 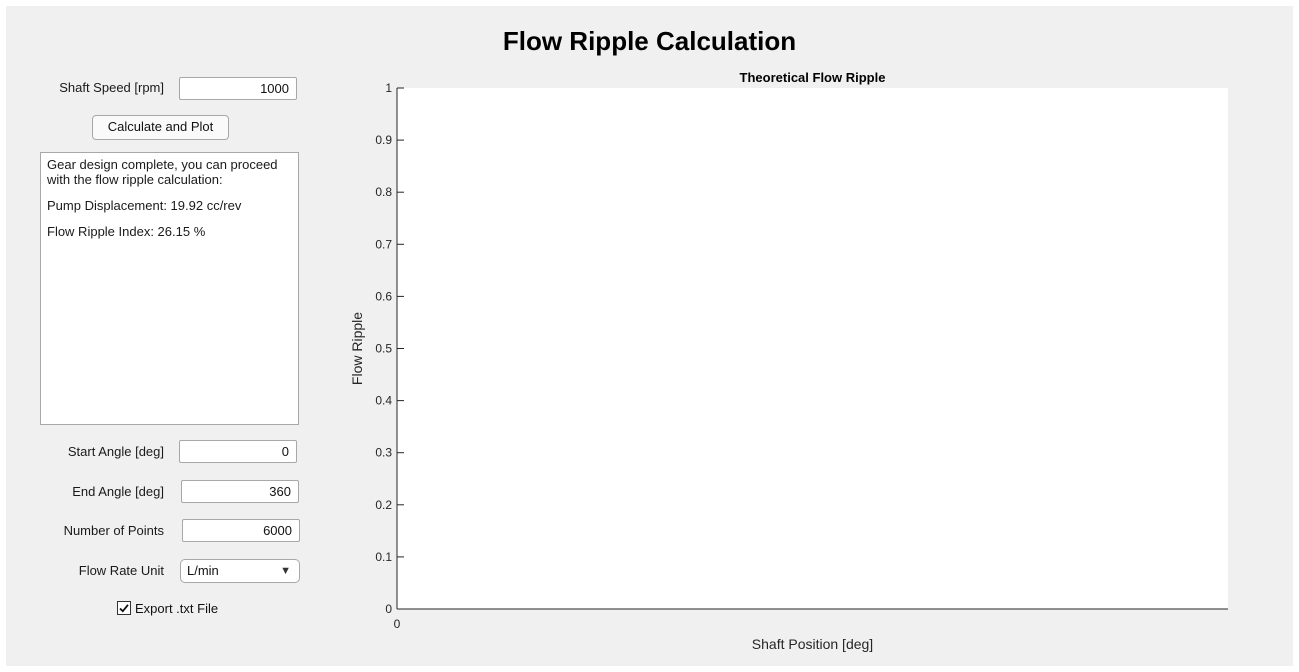 What do you see at coordinates (813, 77) in the screenshot?
I see `chart-title: Theoretical Flow Ripple` at bounding box center [813, 77].